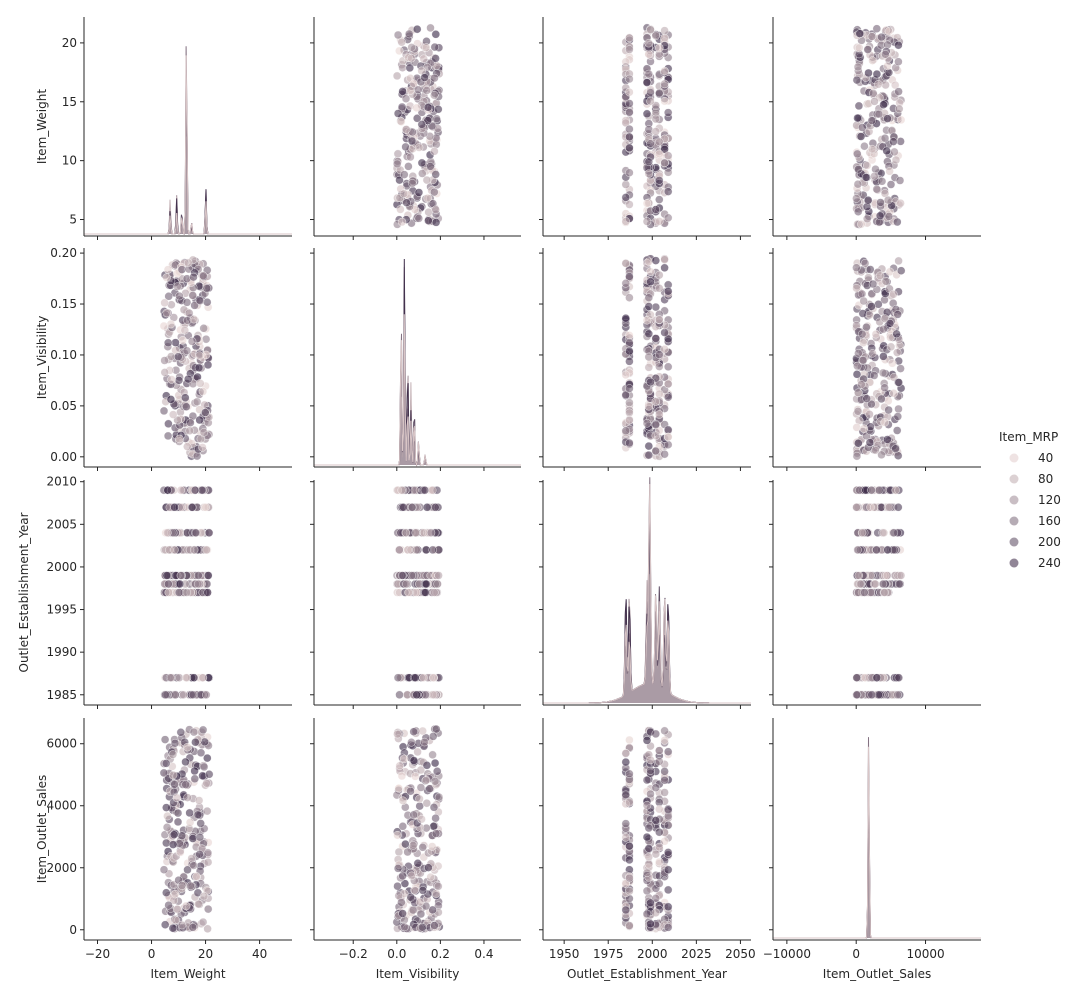  I want to click on x-tick-label: 20, so click(205, 954).